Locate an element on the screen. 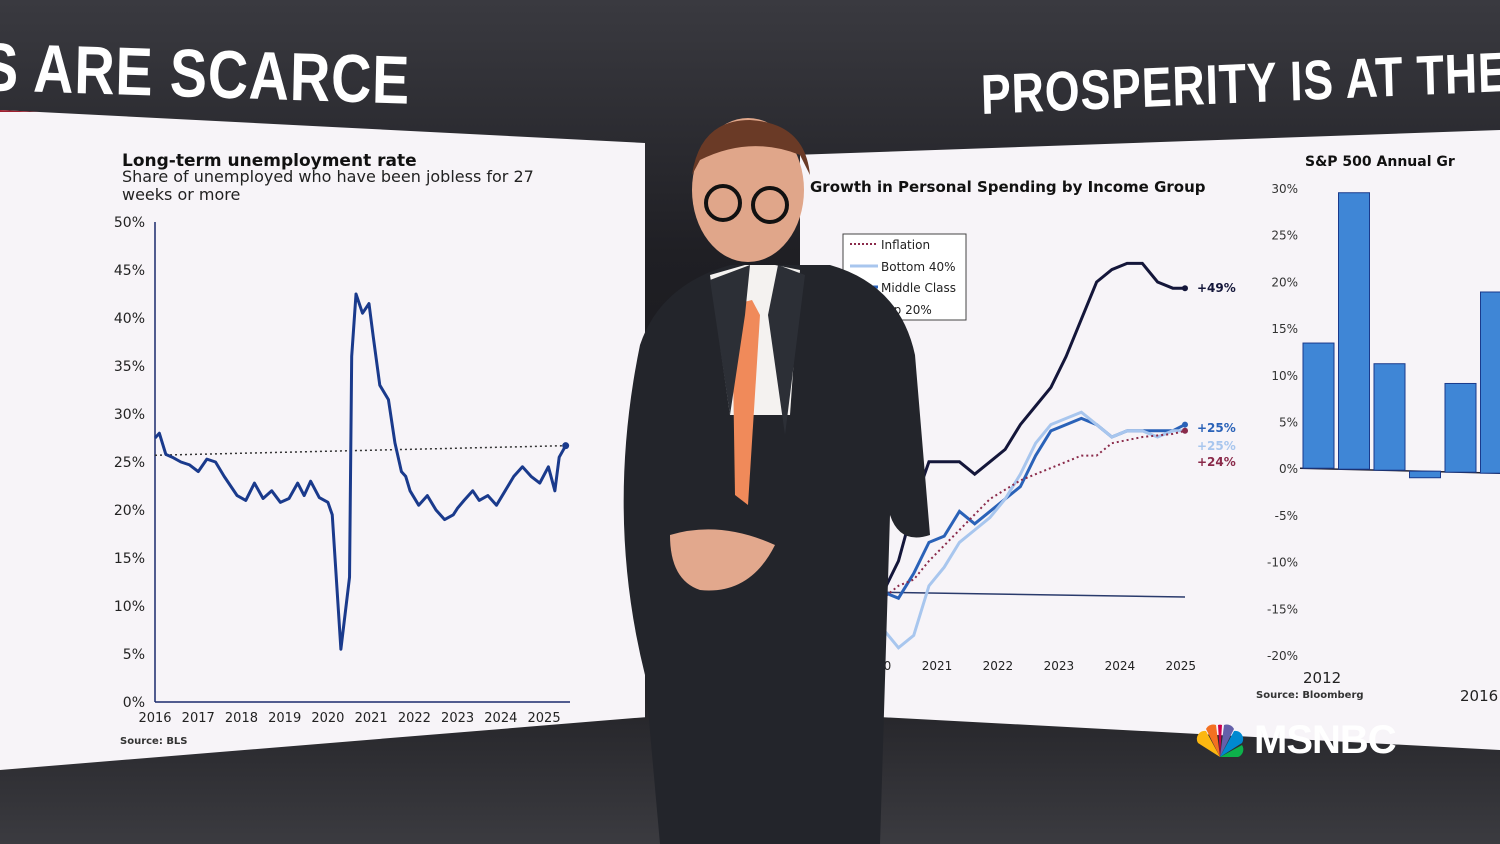 The width and height of the screenshot is (1500, 844). chart-title: Long-term unemployment rate is located at coordinates (269, 161).